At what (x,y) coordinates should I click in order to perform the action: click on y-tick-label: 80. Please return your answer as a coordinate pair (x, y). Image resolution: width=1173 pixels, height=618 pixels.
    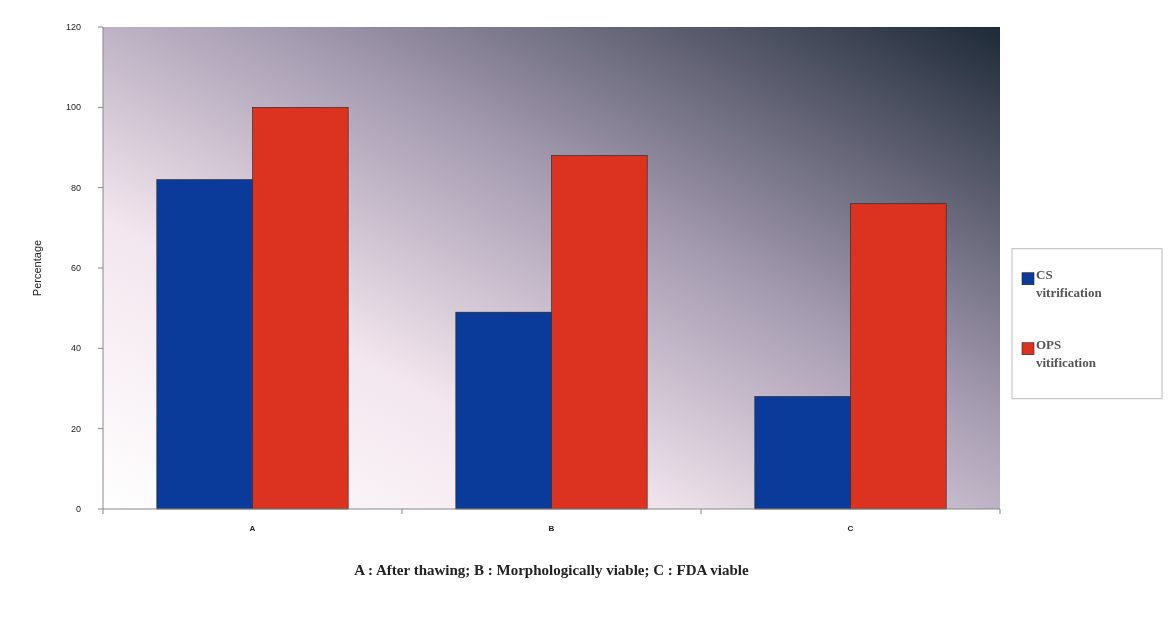
    Looking at the image, I should click on (75, 187).